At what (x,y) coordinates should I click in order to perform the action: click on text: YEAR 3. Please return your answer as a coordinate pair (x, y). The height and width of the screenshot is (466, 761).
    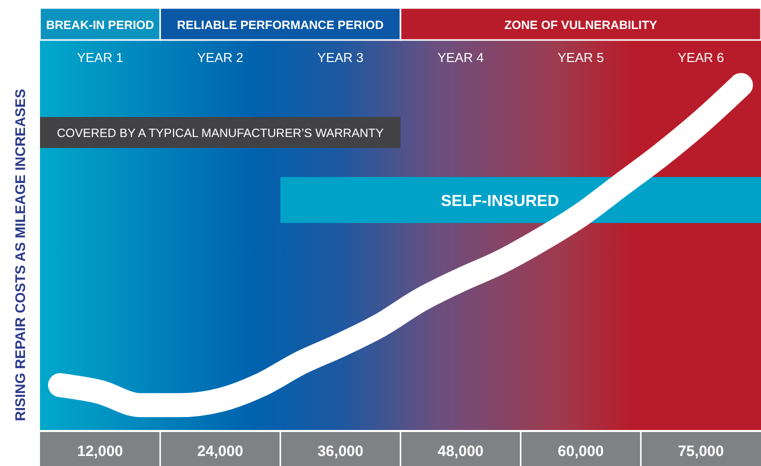
    Looking at the image, I should click on (340, 57).